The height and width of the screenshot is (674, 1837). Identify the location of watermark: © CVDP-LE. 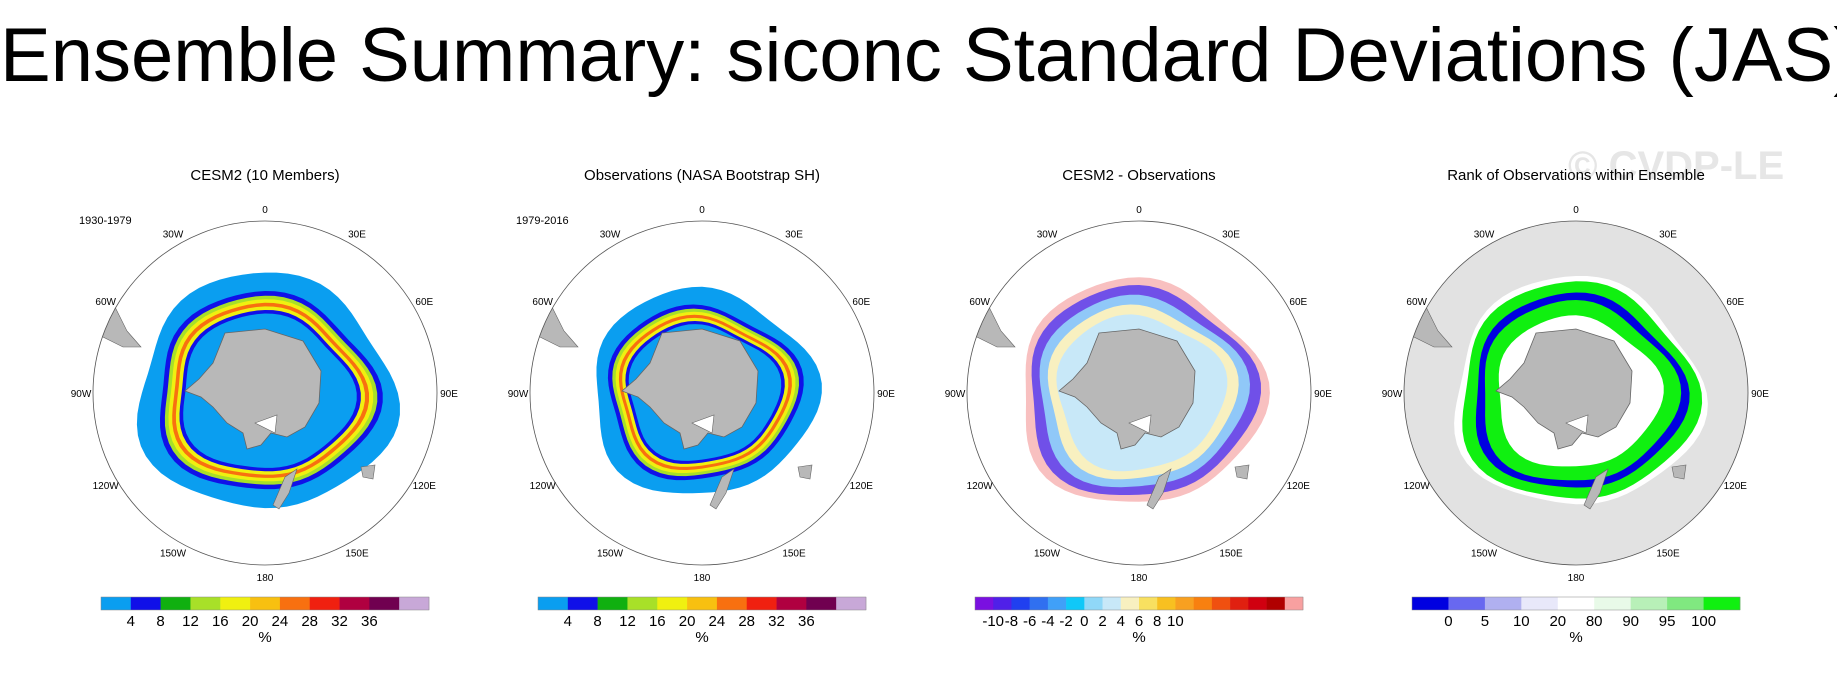
(1676, 166).